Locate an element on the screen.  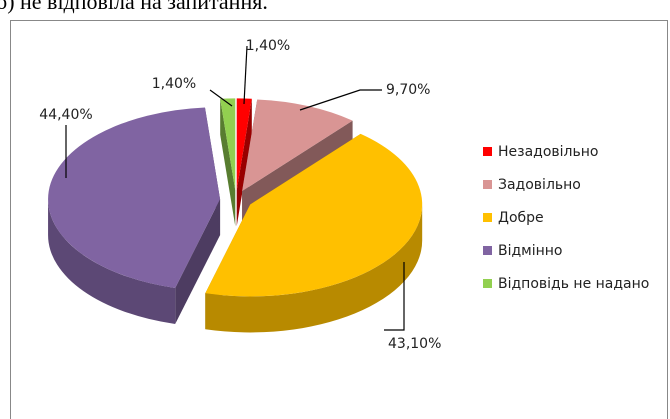
data-label: 9,70% is located at coordinates (408, 90).